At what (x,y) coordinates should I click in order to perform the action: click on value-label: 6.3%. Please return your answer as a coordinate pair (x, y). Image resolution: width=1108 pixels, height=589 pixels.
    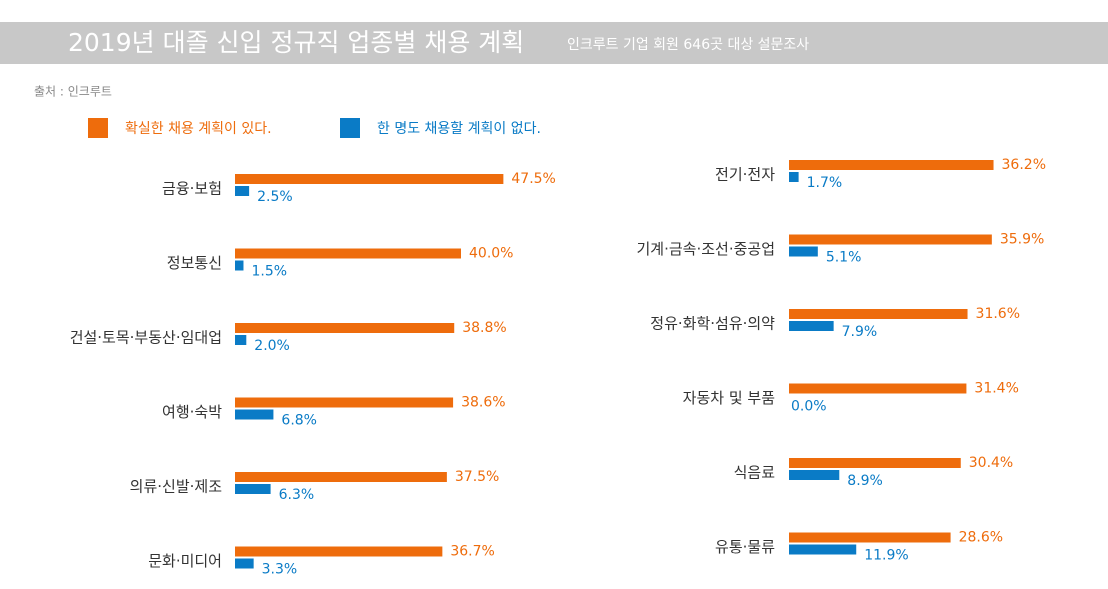
    Looking at the image, I should click on (297, 495).